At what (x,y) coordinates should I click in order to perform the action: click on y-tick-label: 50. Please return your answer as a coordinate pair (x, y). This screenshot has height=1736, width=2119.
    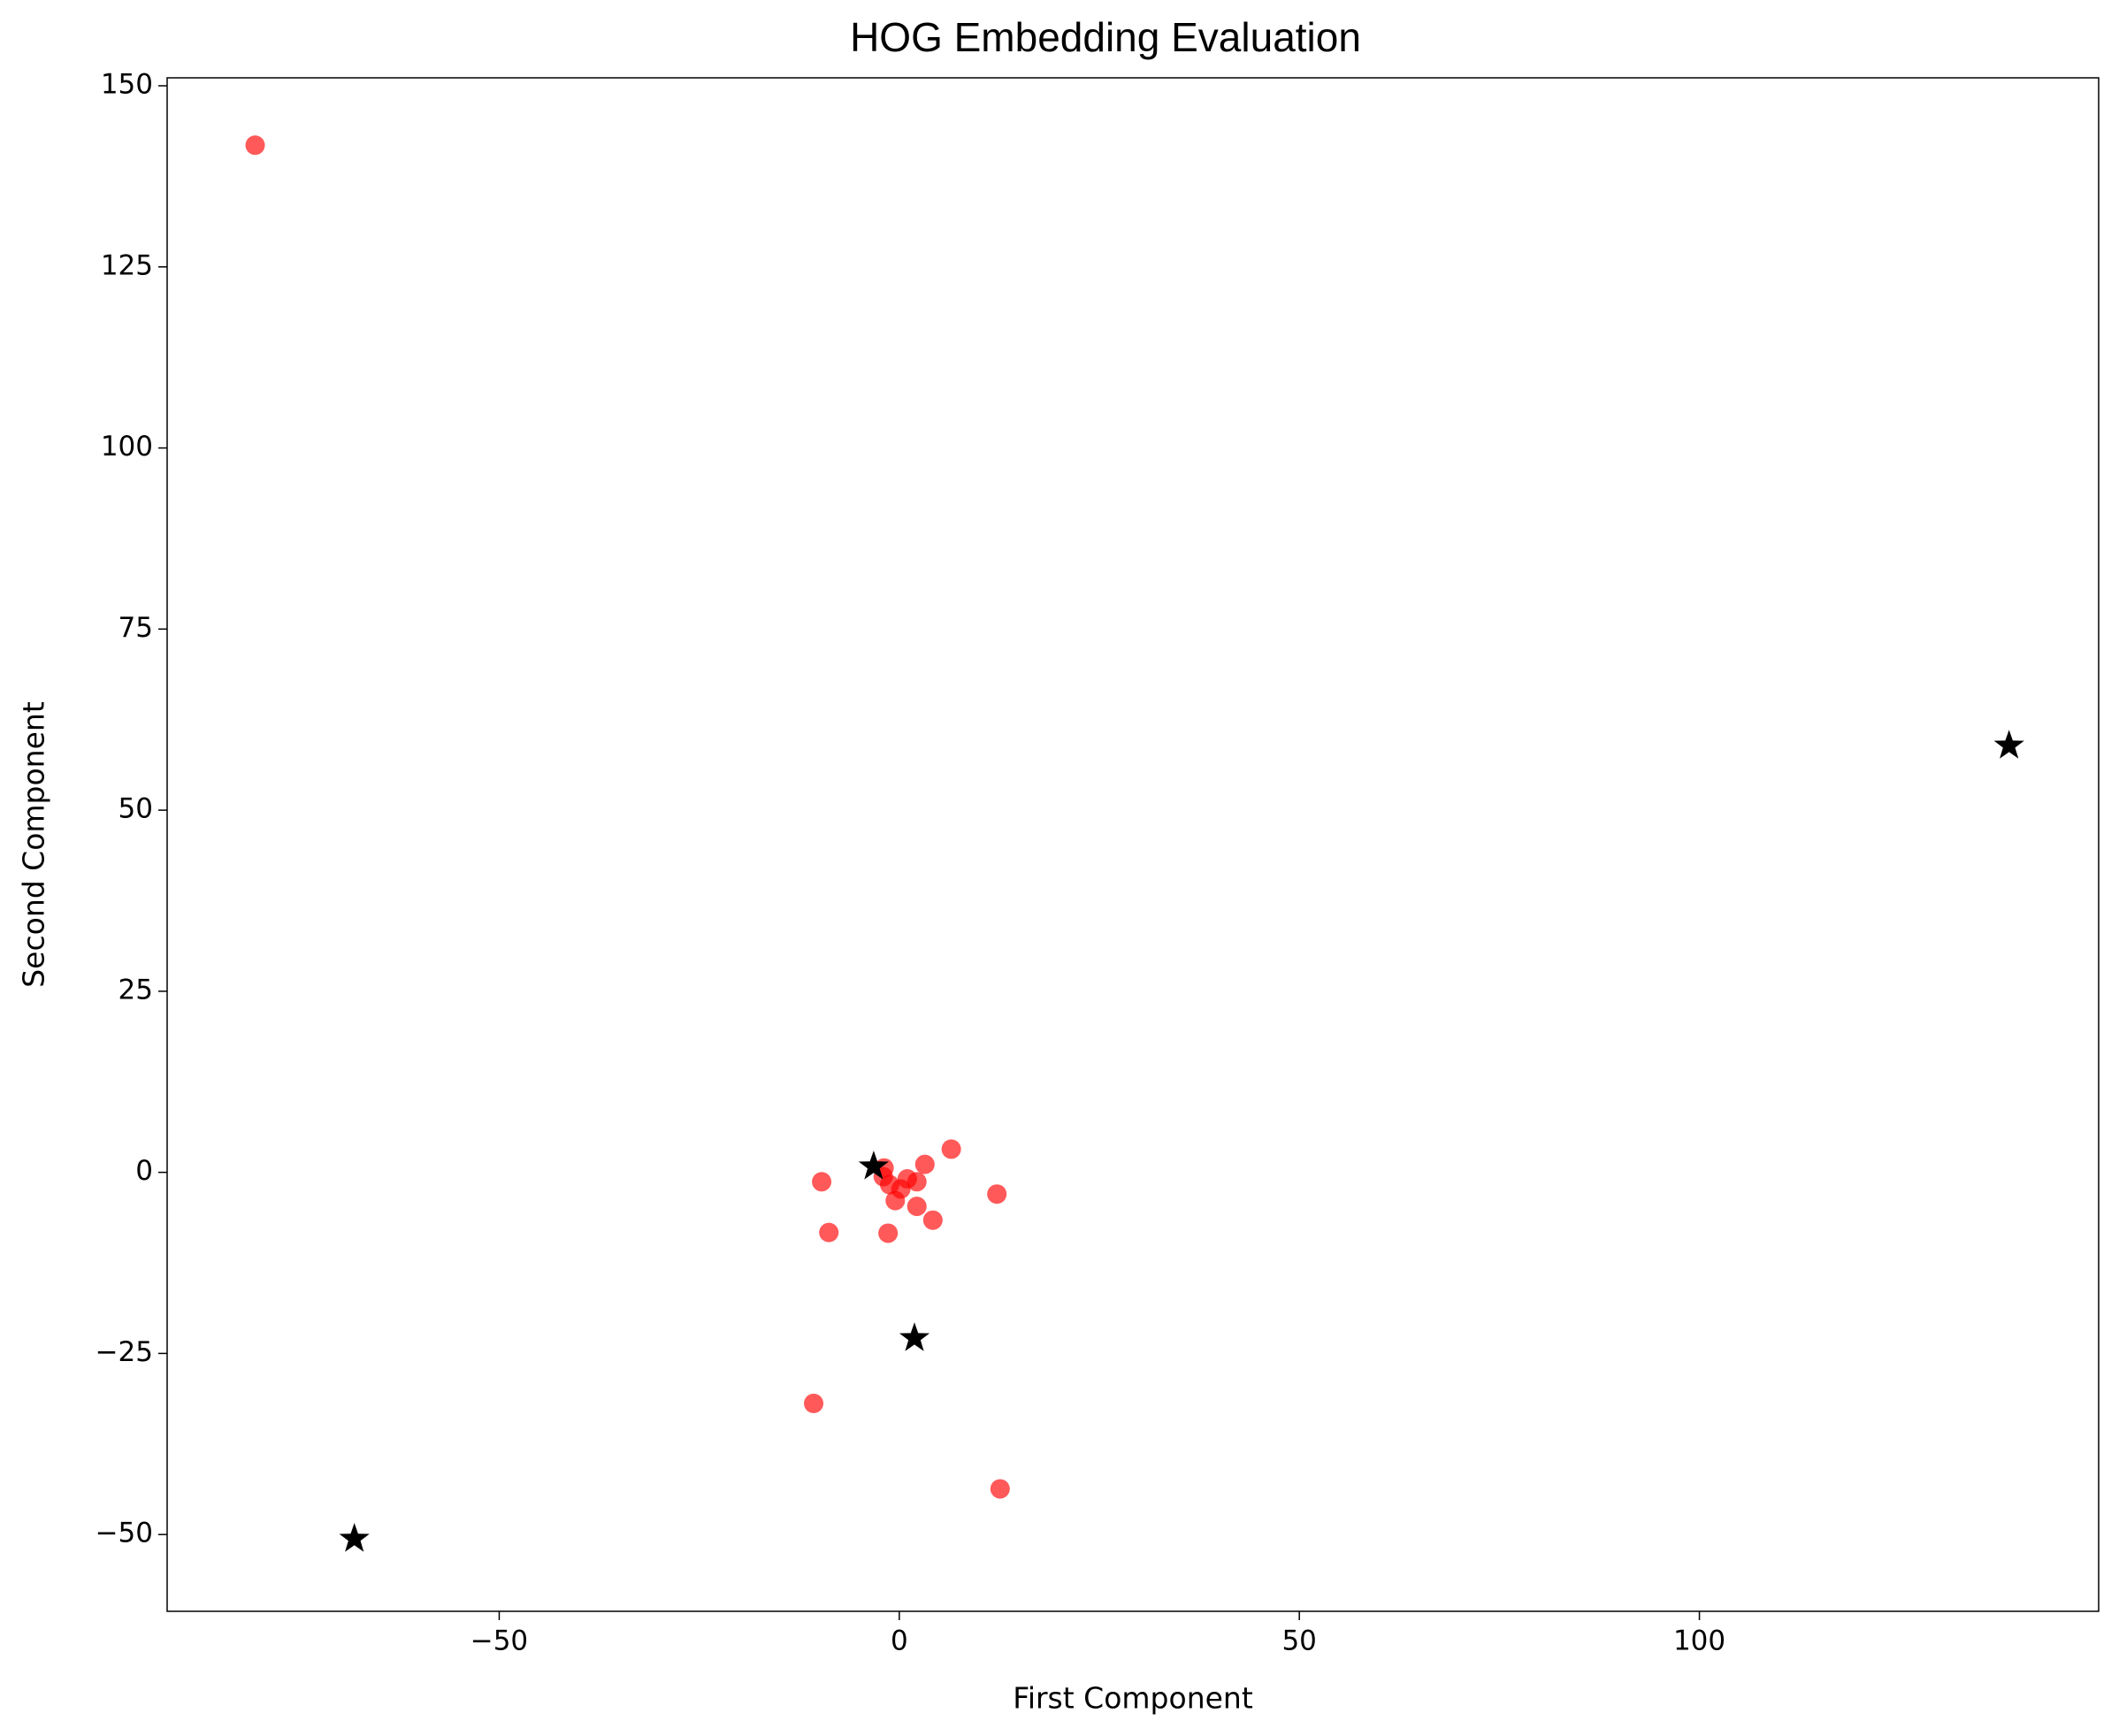
    Looking at the image, I should click on (136, 809).